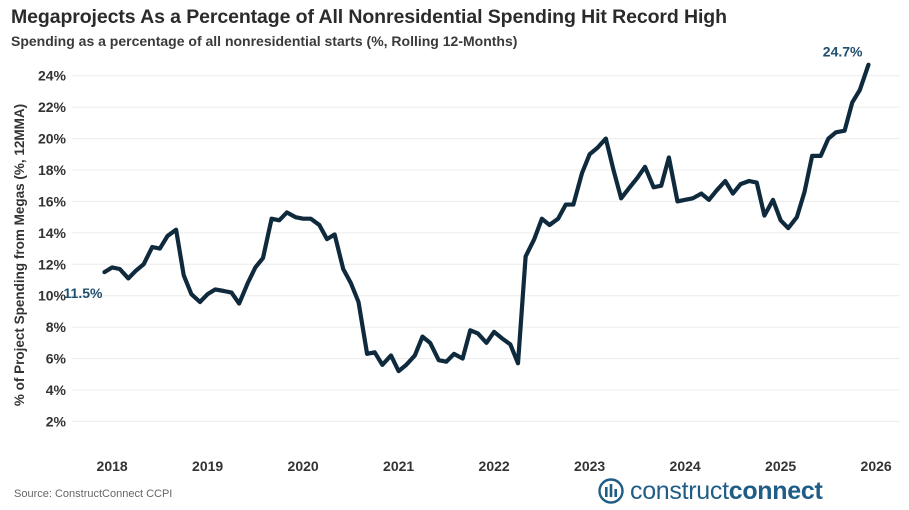  I want to click on y-tick-label: 2%, so click(56, 421).